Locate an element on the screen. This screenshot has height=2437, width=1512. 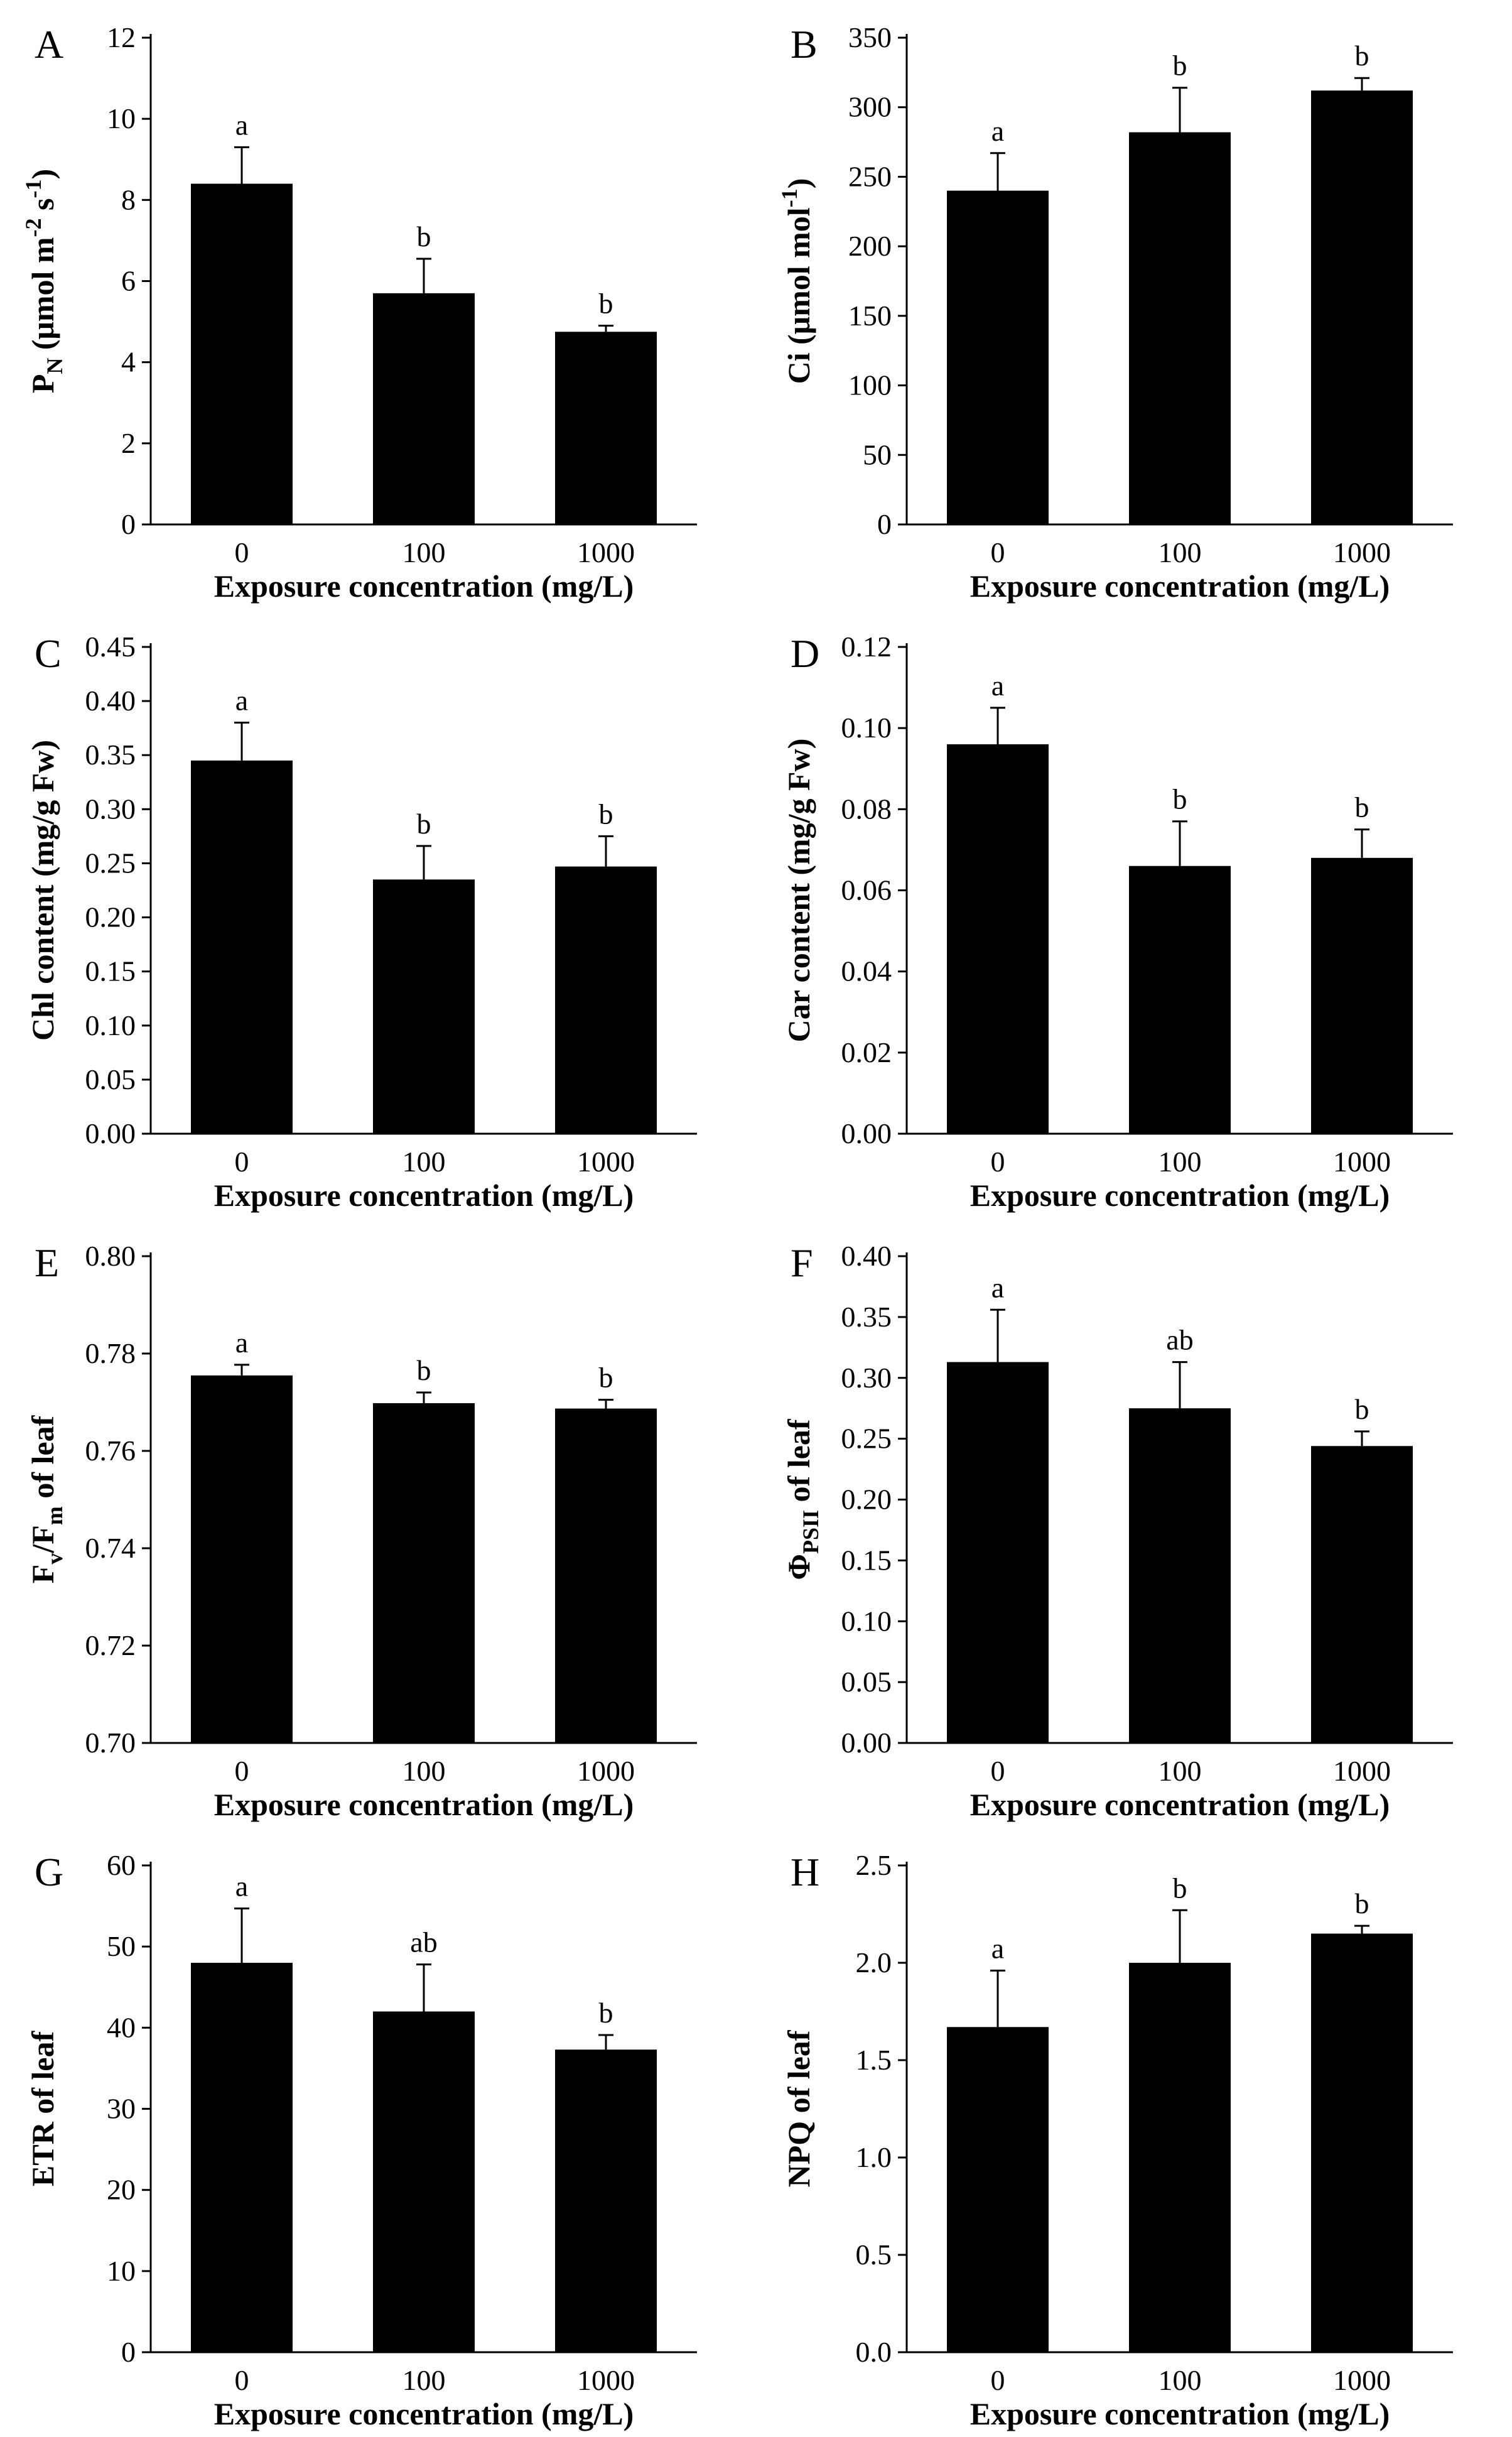
y-axis-title-part: F is located at coordinates (43, 1574).